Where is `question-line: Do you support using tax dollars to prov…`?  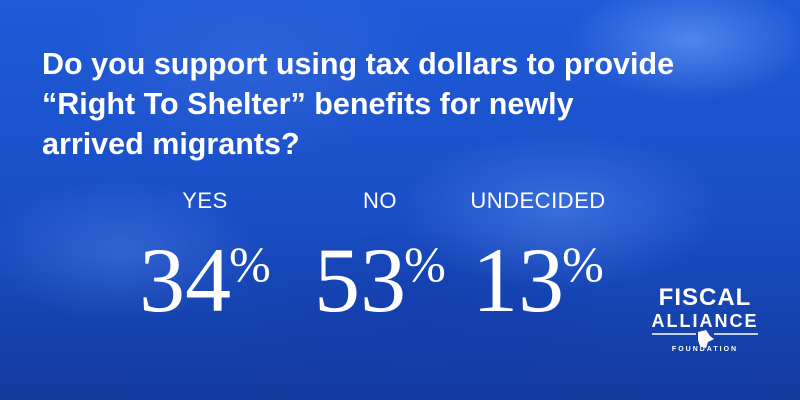
question-line: Do you support using tax dollars to prov… is located at coordinates (358, 64).